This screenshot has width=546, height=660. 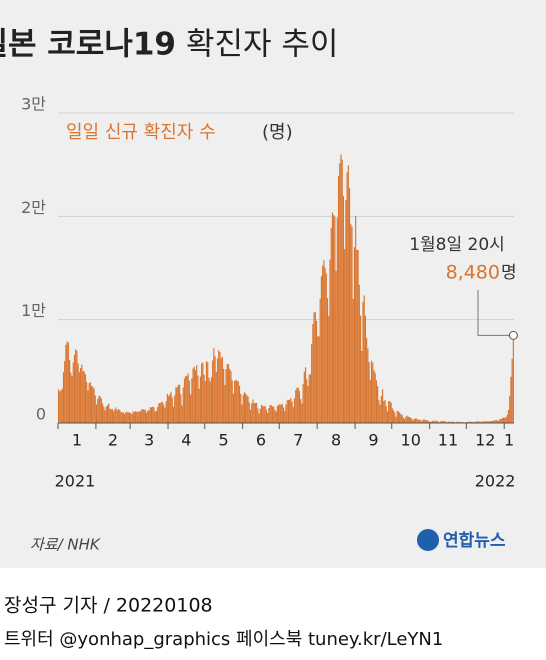 What do you see at coordinates (473, 273) in the screenshot?
I see `annotation-value: 8,480` at bounding box center [473, 273].